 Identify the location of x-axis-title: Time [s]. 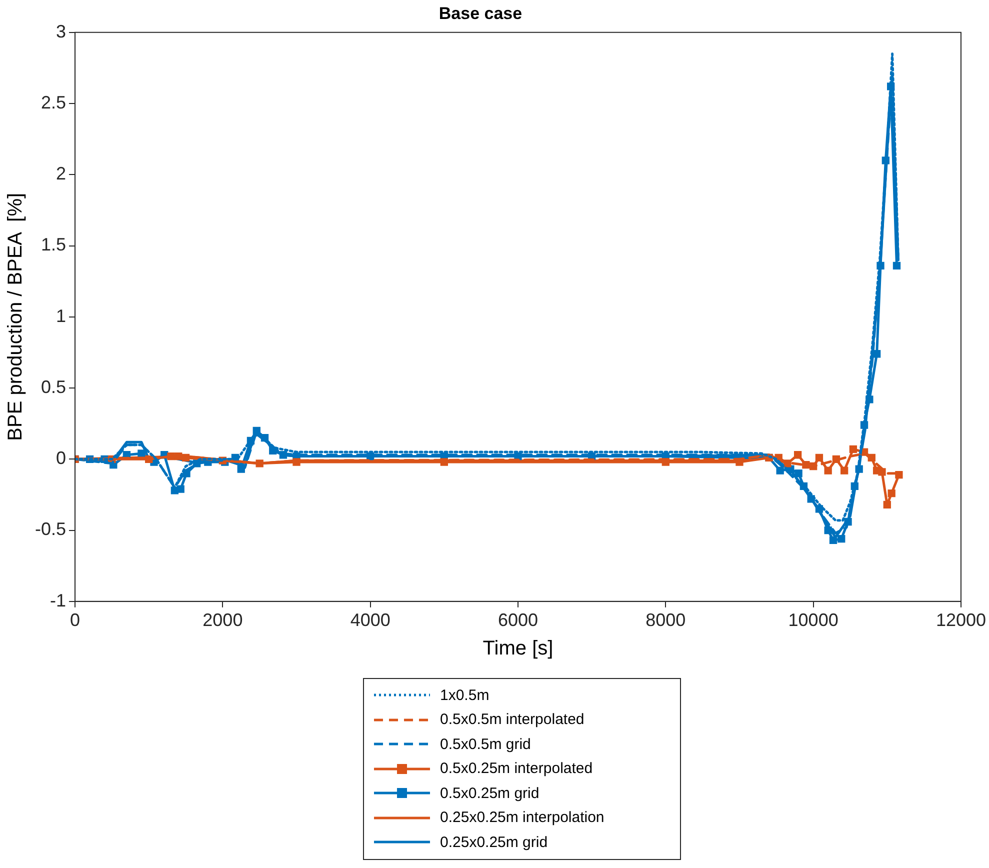
(518, 649).